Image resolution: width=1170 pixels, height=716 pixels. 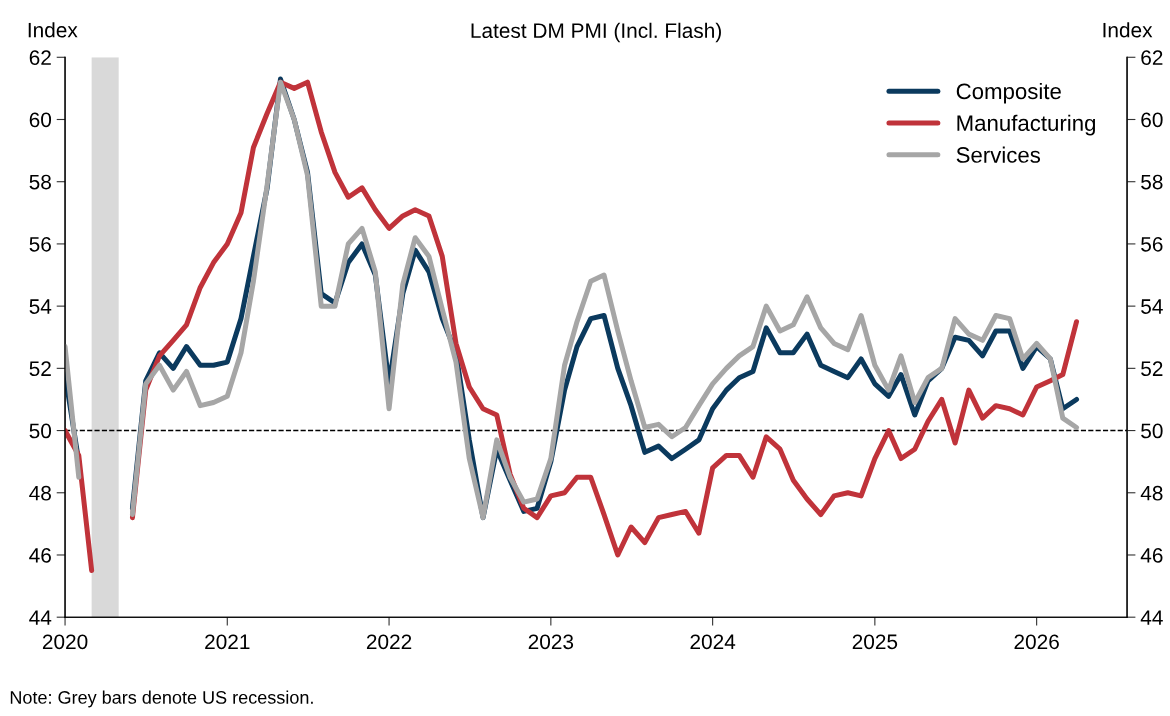 I want to click on y-tick-label: 60, so click(x=40, y=120).